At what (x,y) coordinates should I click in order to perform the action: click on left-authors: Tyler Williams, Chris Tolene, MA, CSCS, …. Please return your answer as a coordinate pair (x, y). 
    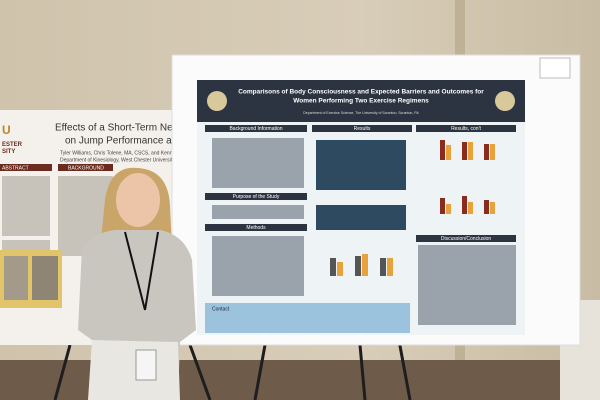
    Looking at the image, I should click on (120, 153).